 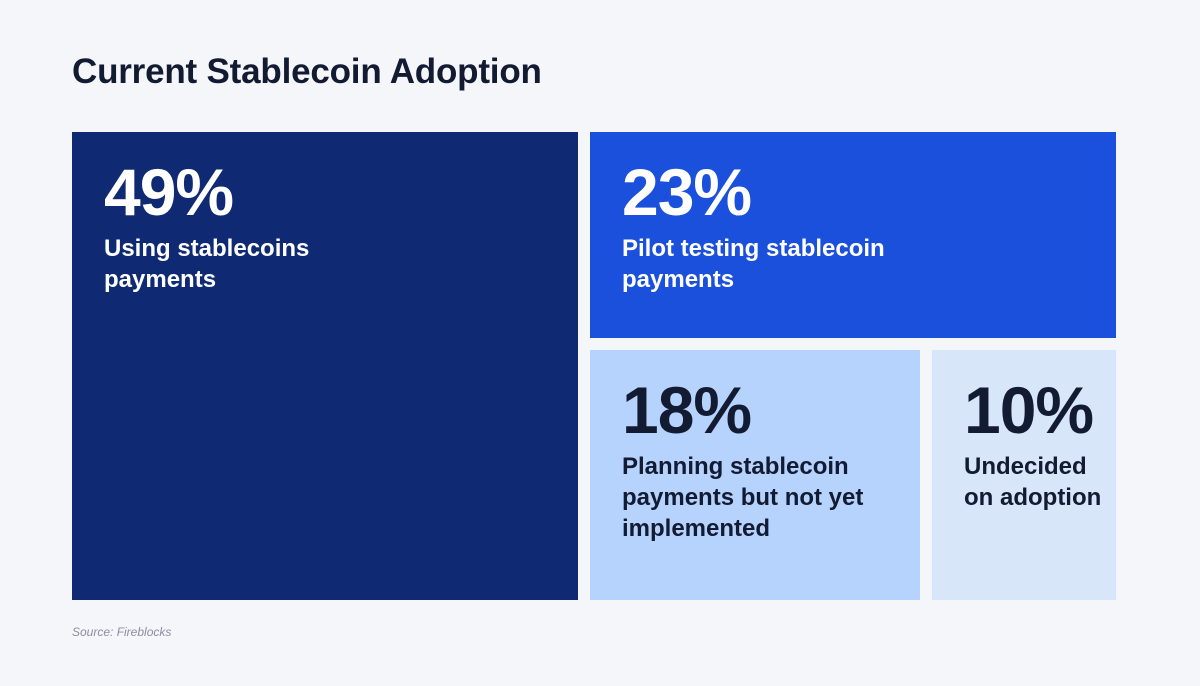 I want to click on treemap-tile: 23% Pilot testing stablecoin payments, so click(x=853, y=235).